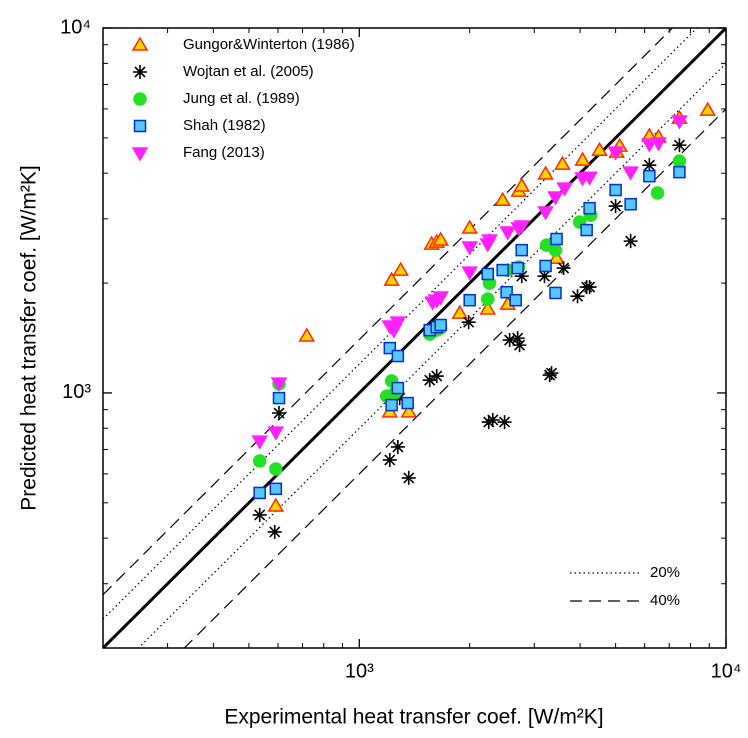  Describe the element at coordinates (224, 125) in the screenshot. I see `legend-label: Shah (1982)` at that location.